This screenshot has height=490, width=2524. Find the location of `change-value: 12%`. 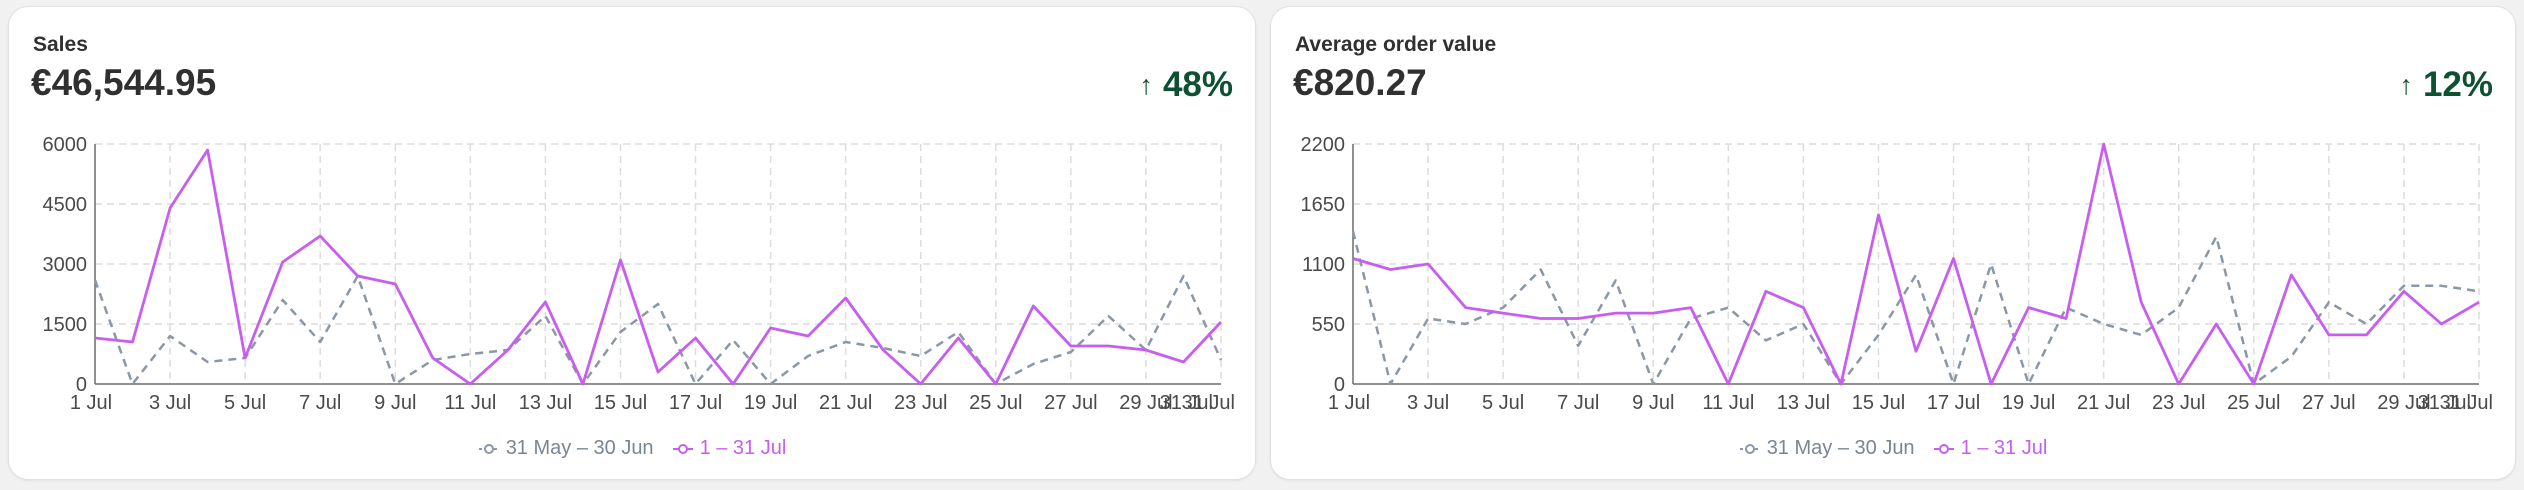

change-value: 12% is located at coordinates (2457, 84).